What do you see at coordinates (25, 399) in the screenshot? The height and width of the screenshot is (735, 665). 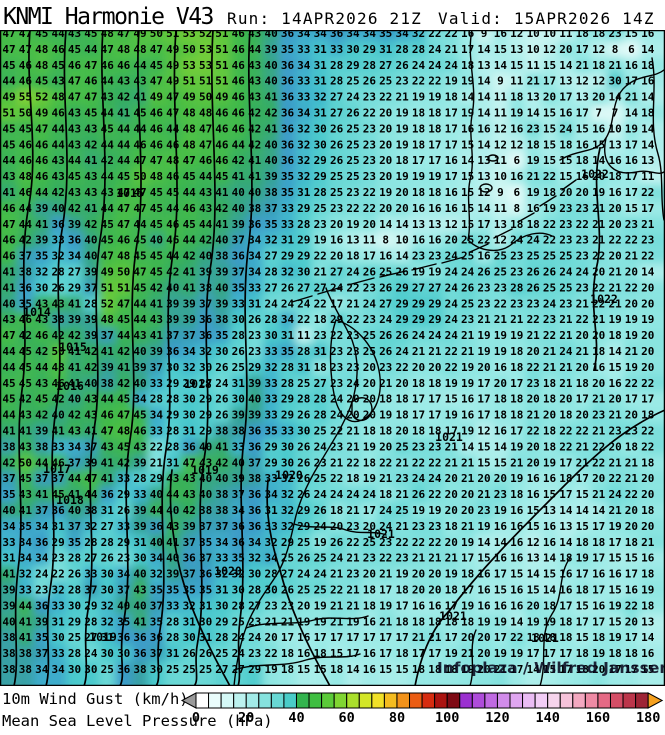 I see `gust-value: 42` at bounding box center [25, 399].